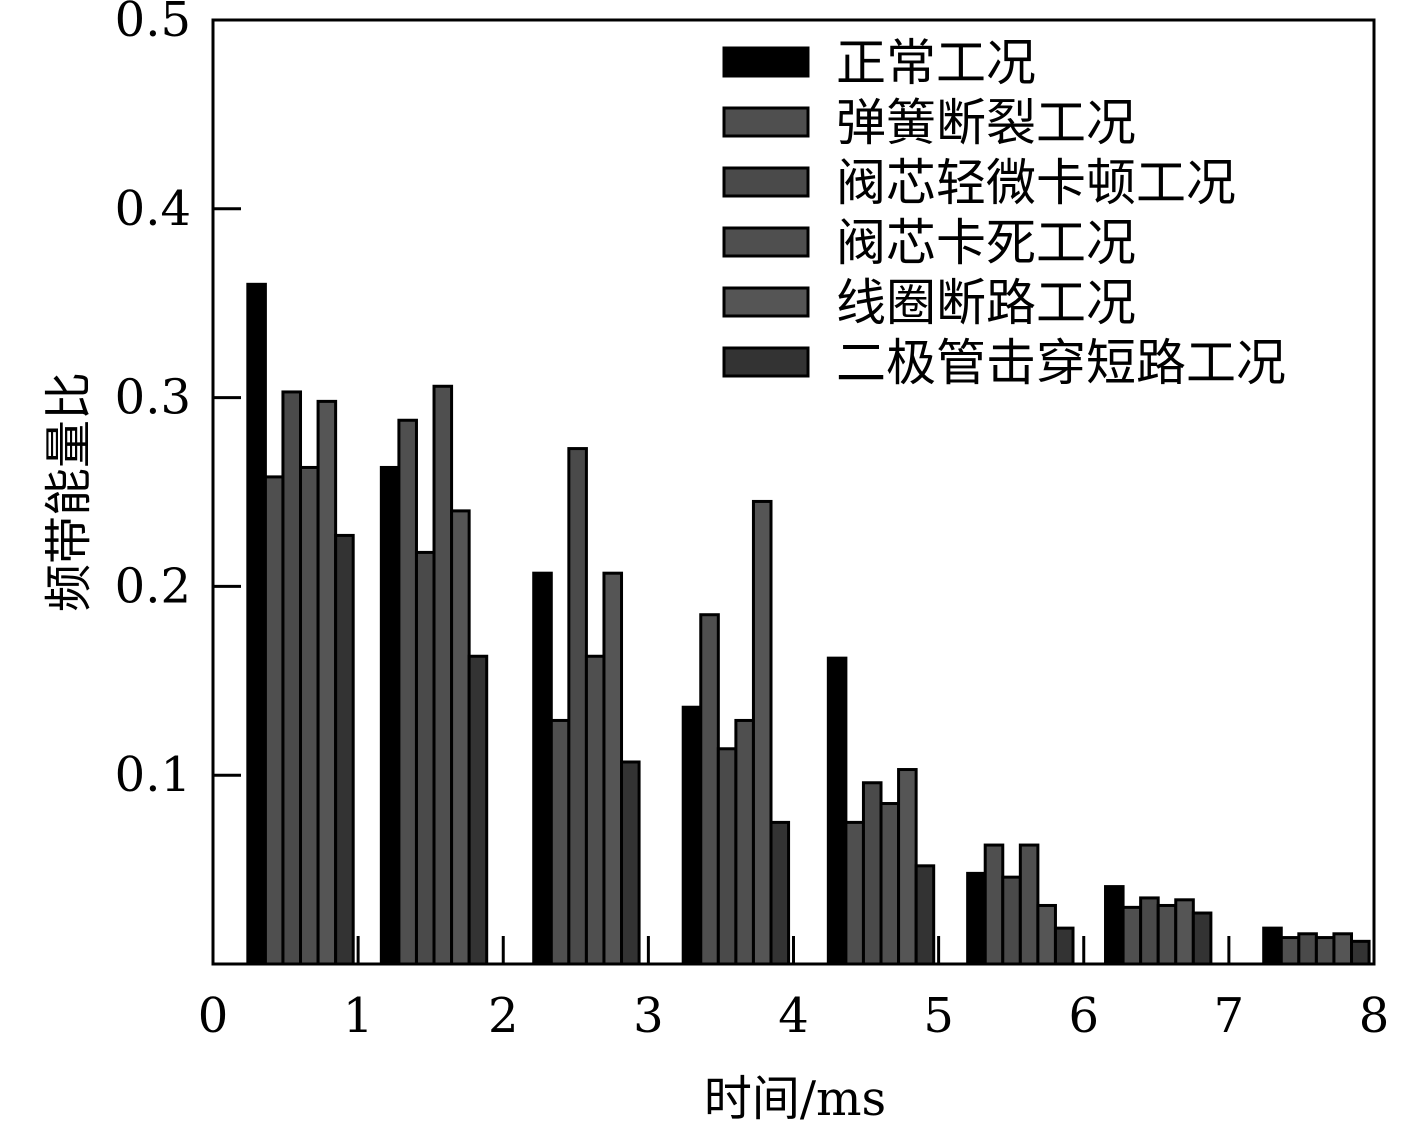 The height and width of the screenshot is (1134, 1417). What do you see at coordinates (153, 24) in the screenshot?
I see `y-tick-label: 0.5` at bounding box center [153, 24].